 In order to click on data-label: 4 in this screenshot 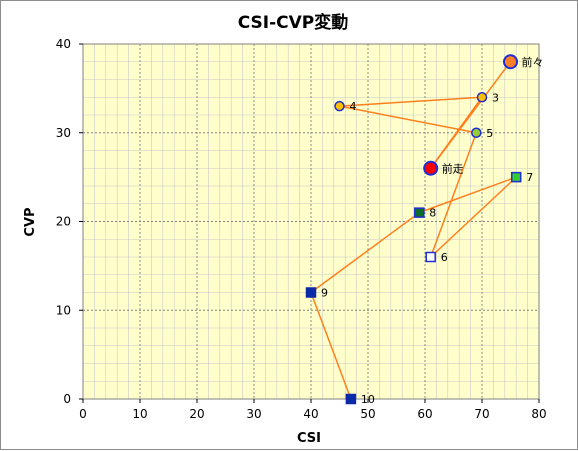, I will do `click(353, 106)`.